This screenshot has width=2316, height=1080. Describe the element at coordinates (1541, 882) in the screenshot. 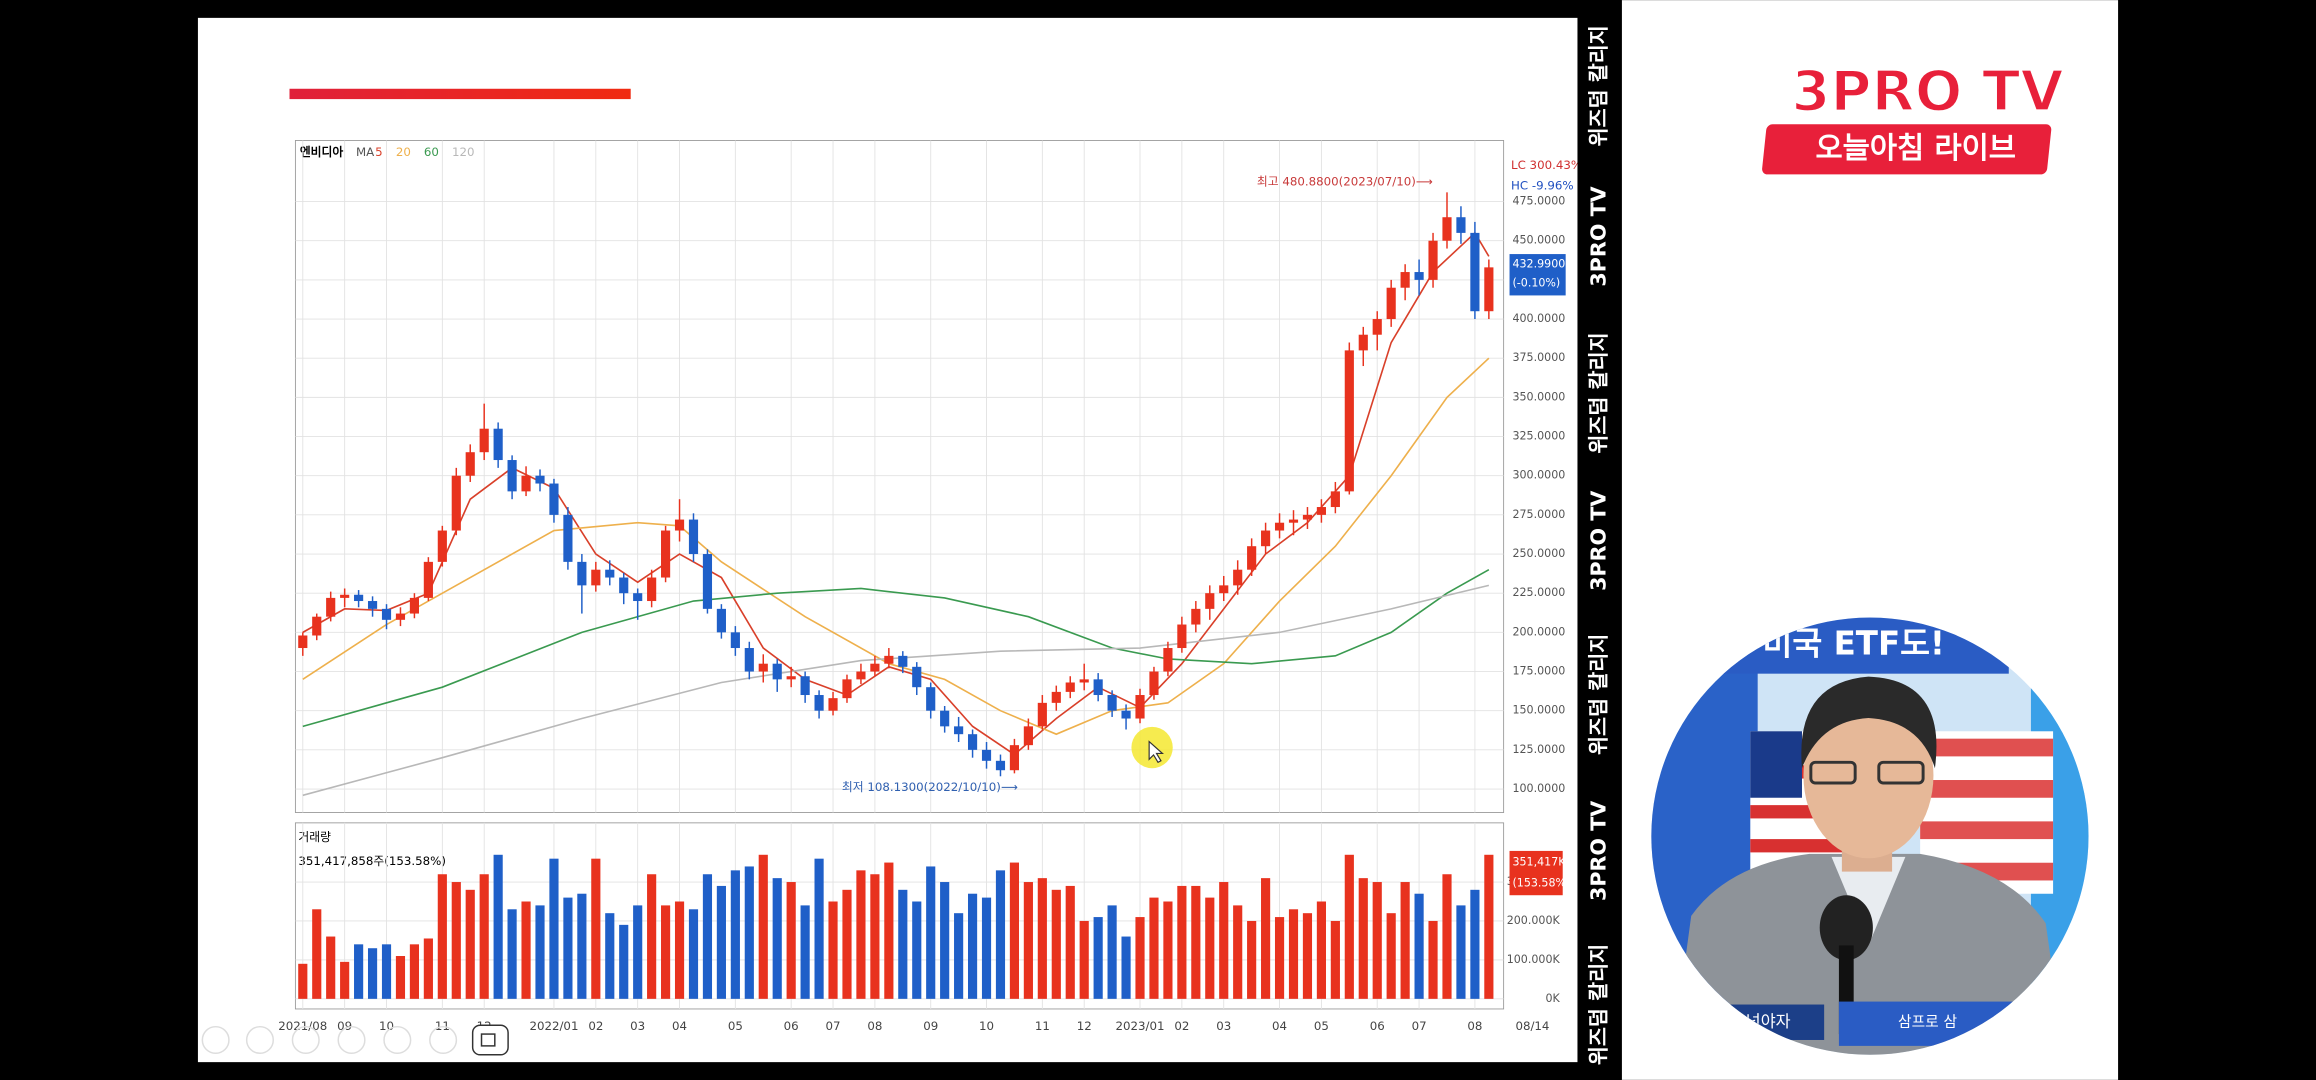

I see `volume-last-change: (153.58%)` at that location.